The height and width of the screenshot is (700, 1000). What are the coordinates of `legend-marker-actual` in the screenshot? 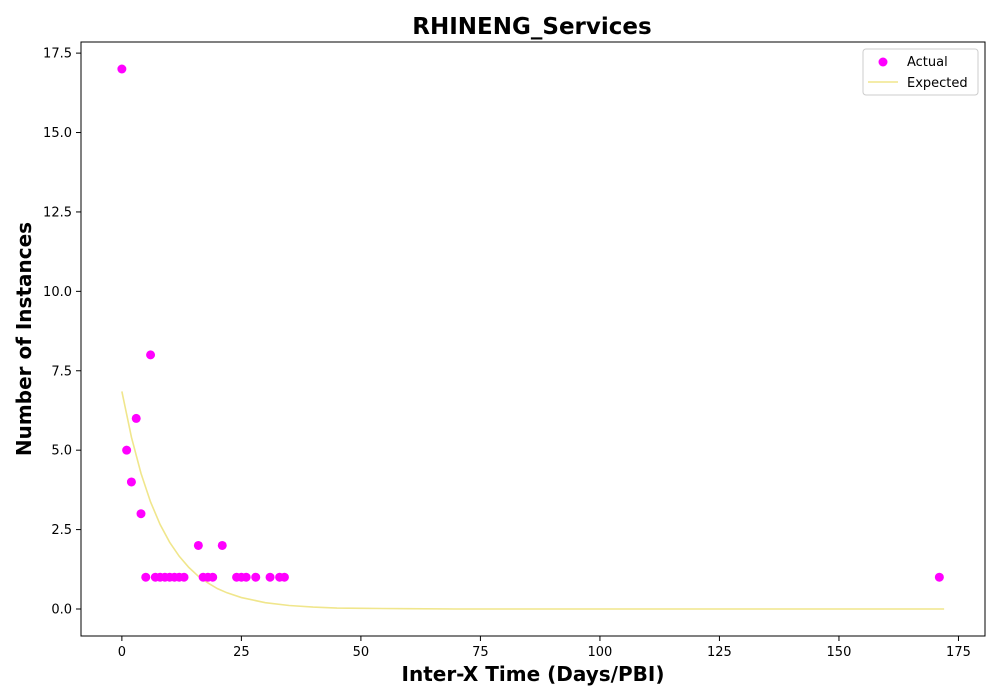 It's located at (883, 62).